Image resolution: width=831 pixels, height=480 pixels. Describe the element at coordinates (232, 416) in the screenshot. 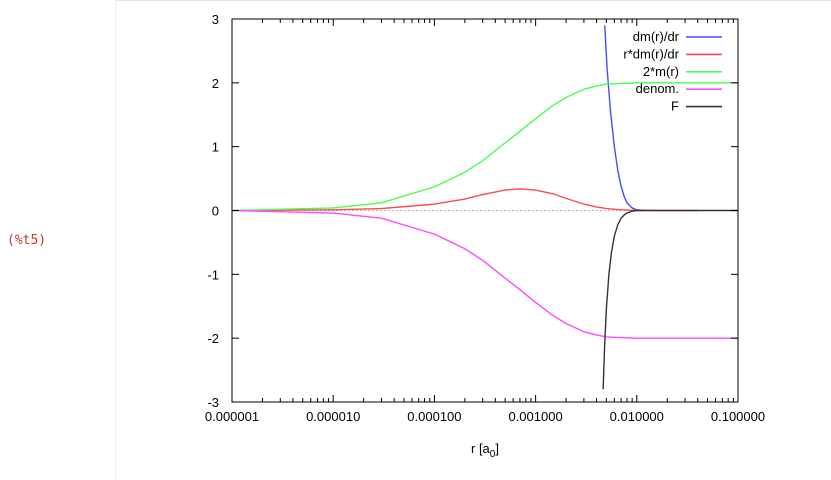

I see `x-tick-label: 0.000001` at that location.